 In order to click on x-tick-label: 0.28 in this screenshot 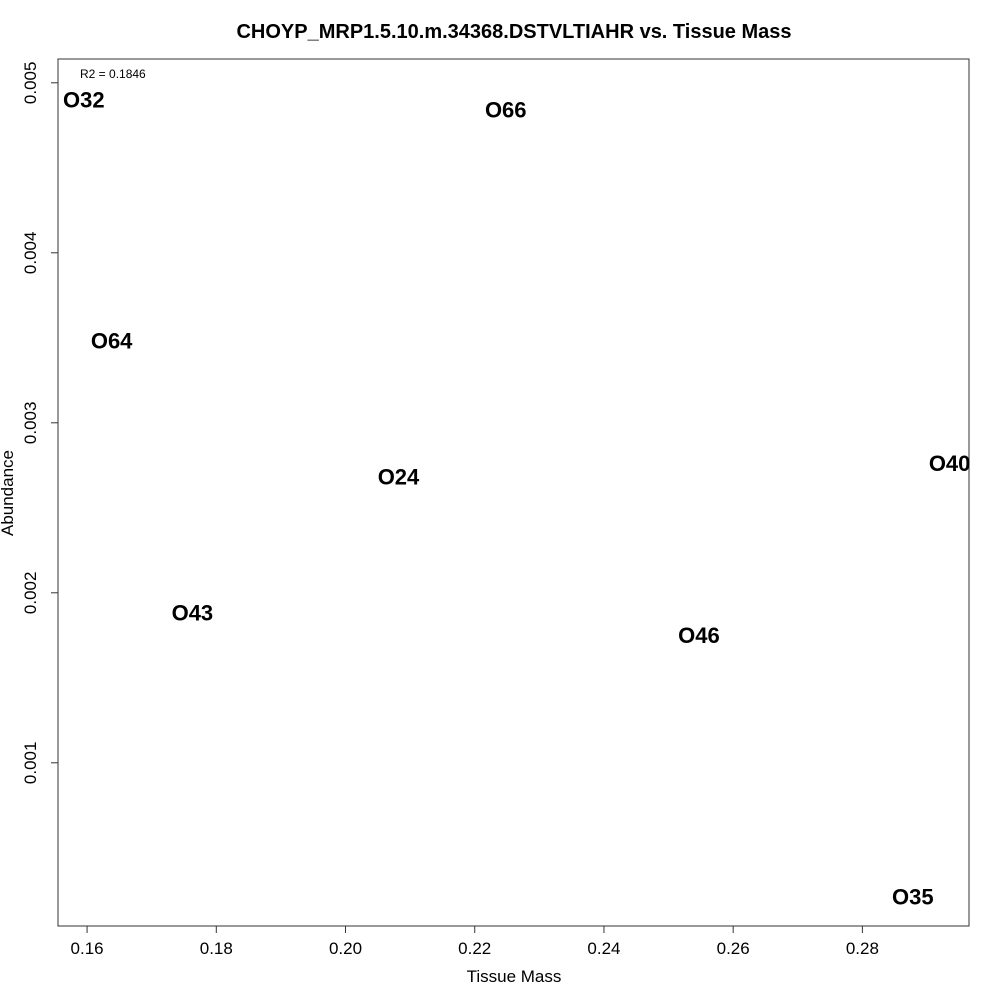, I will do `click(862, 948)`.